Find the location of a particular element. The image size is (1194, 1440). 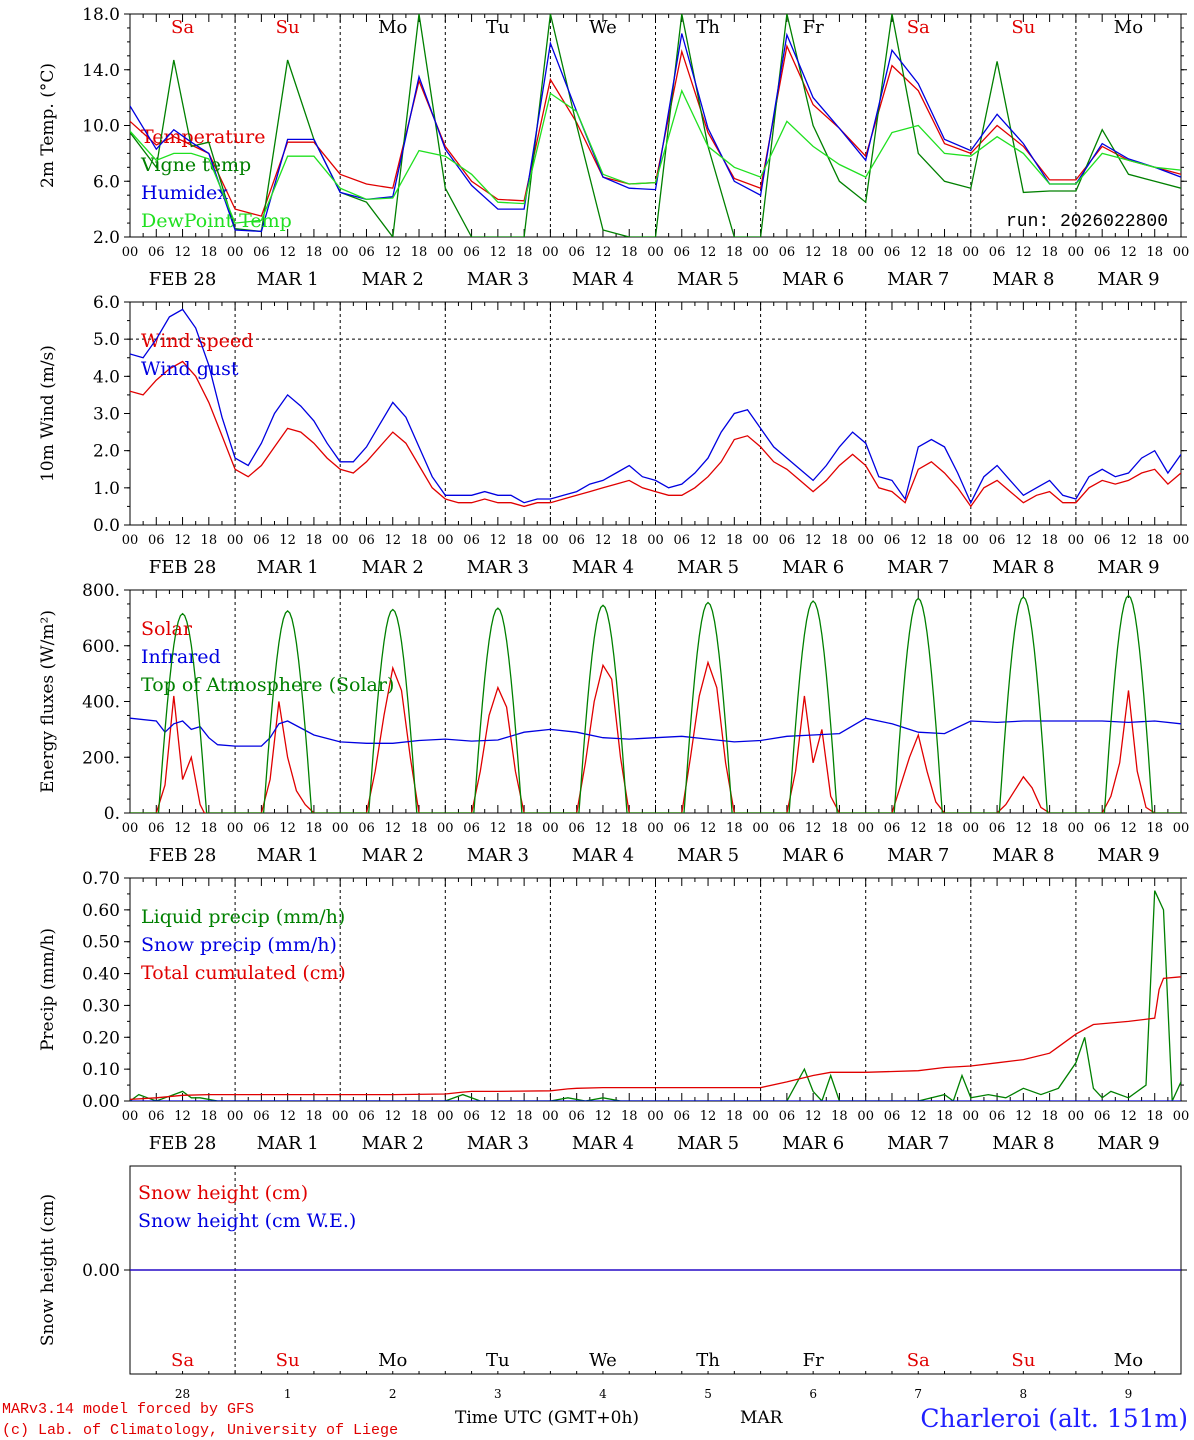

wind-series-line is located at coordinates (655, 406).